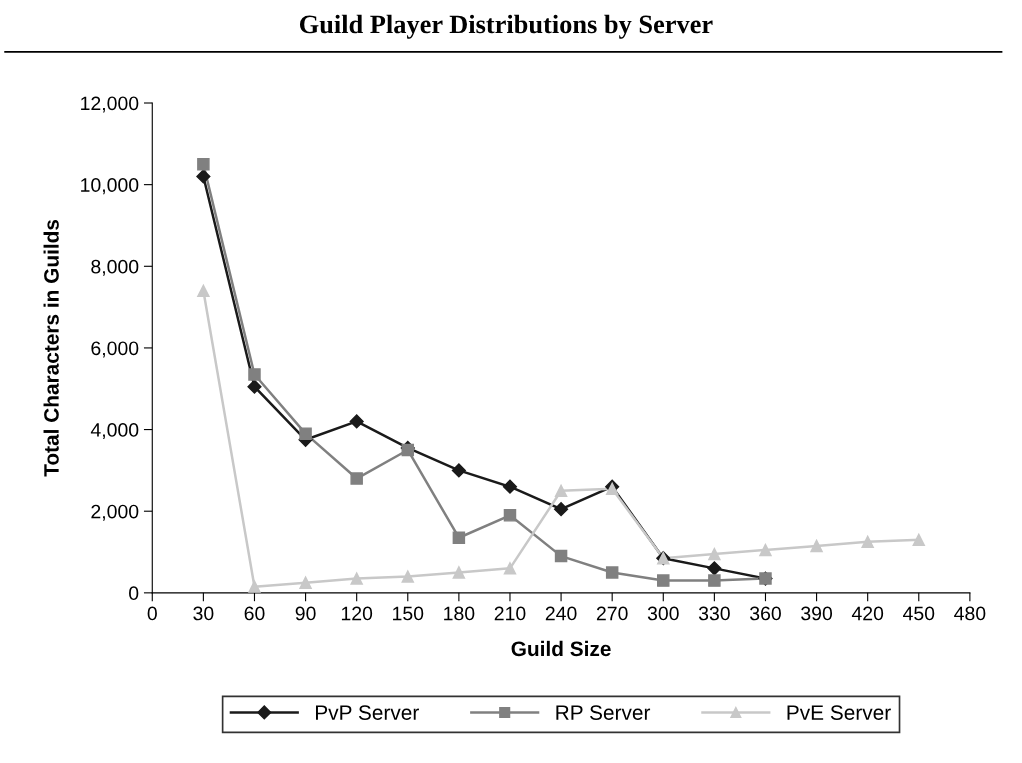 This screenshot has width=1022, height=763. Describe the element at coordinates (134, 593) in the screenshot. I see `y-tick-label: 0` at that location.